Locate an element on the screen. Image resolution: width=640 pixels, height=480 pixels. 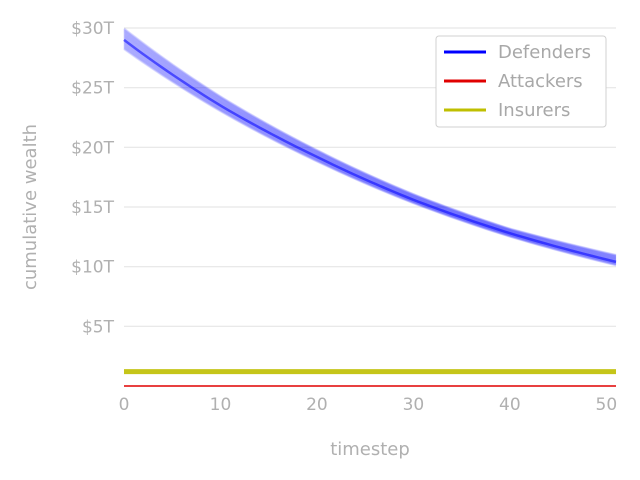
x-tick-label: 10 is located at coordinates (221, 405).